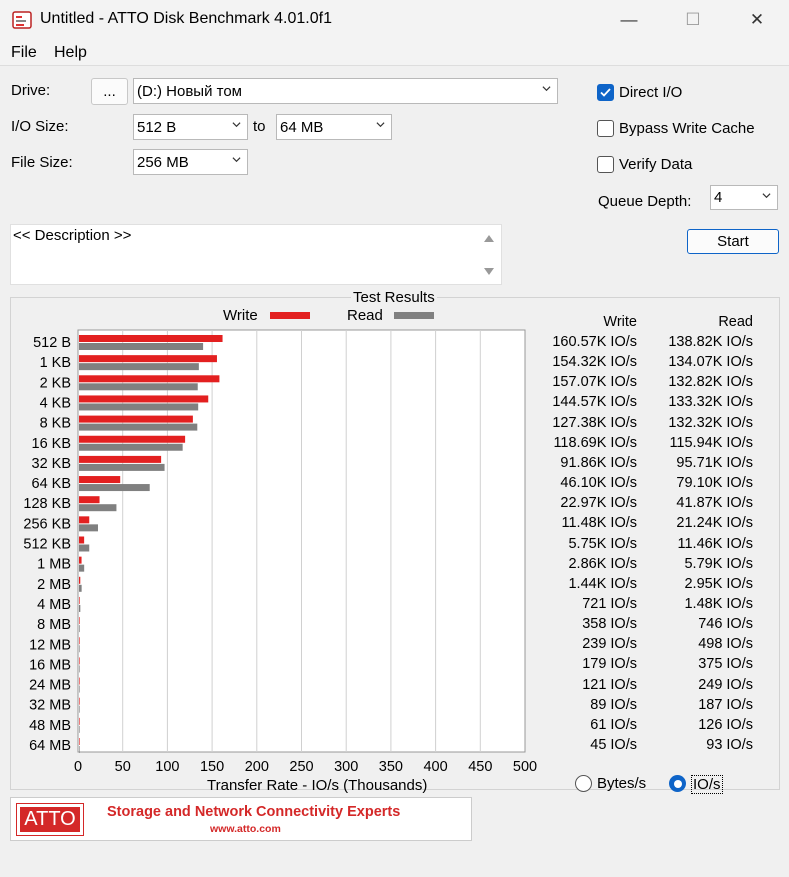 This screenshot has height=877, width=789. I want to click on x-tick-label: 50, so click(123, 767).